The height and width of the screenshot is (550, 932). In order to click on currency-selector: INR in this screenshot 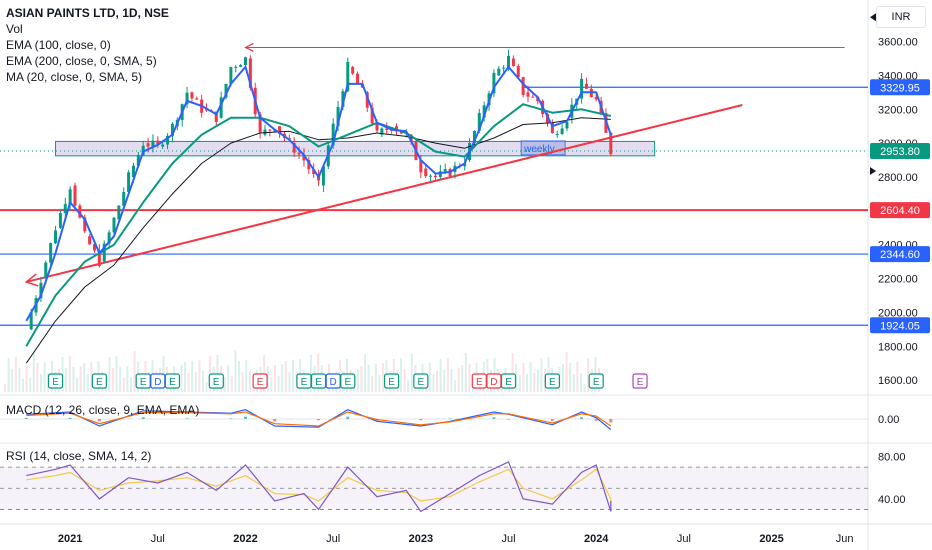, I will do `click(901, 17)`.